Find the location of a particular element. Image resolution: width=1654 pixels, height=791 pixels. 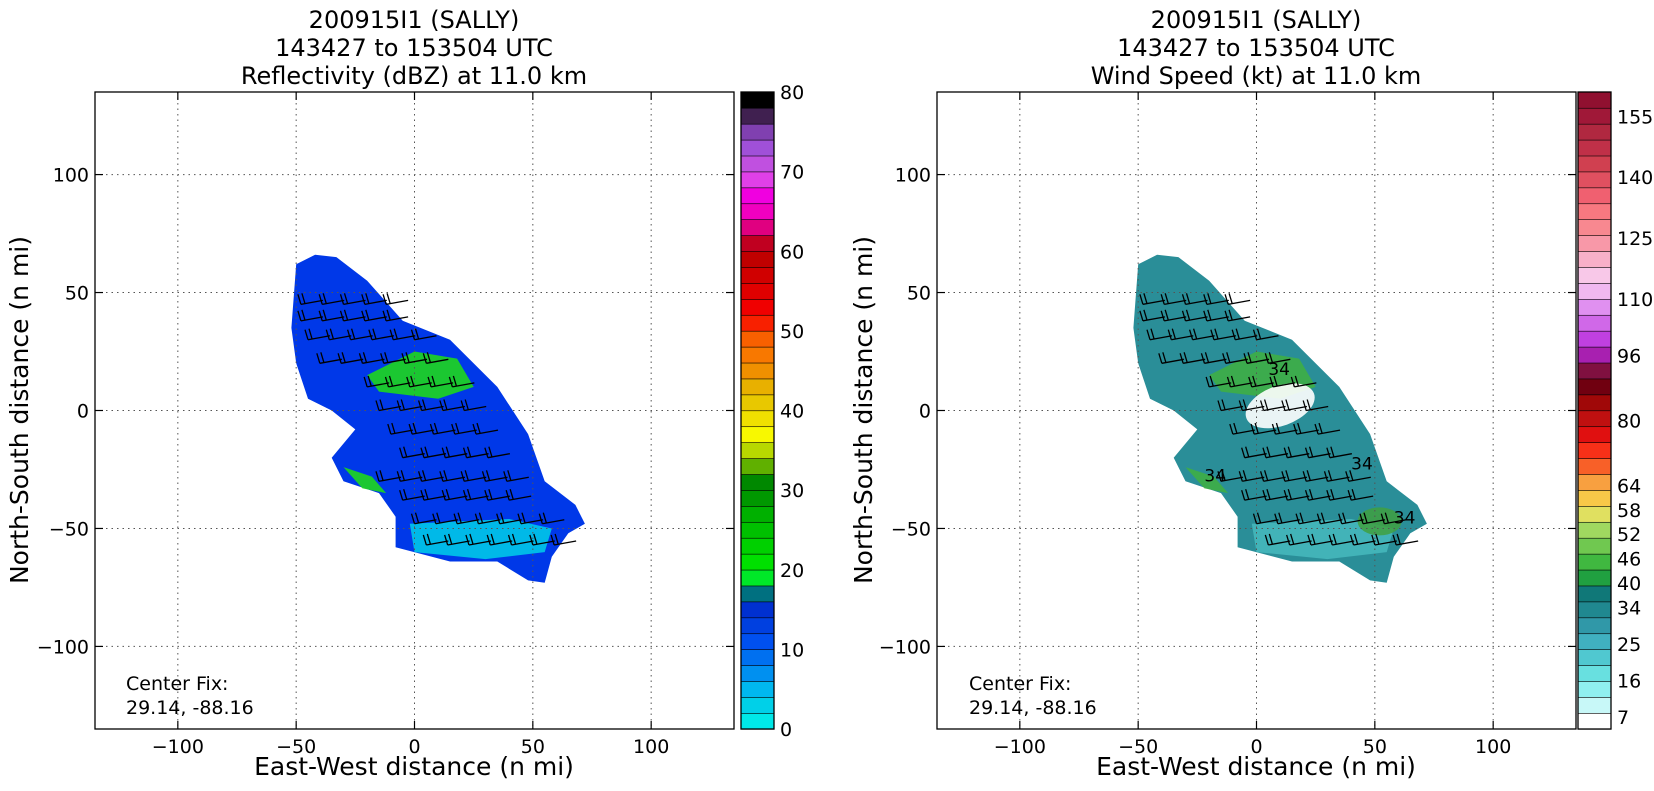

title-line-3: Wind Speed (kt) at 11.0 km is located at coordinates (1256, 76).